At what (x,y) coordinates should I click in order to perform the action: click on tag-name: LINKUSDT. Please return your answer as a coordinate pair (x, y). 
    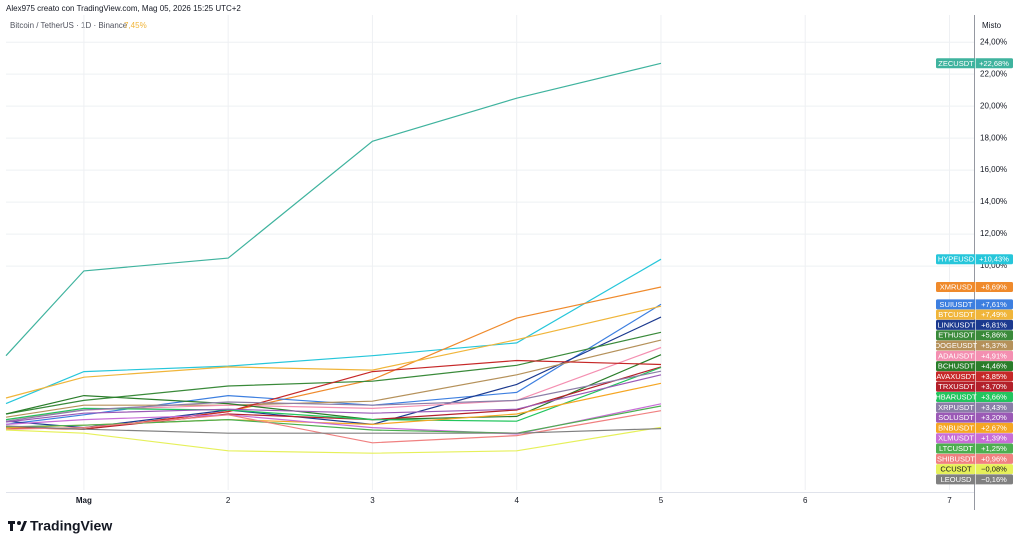
    Looking at the image, I should click on (956, 324).